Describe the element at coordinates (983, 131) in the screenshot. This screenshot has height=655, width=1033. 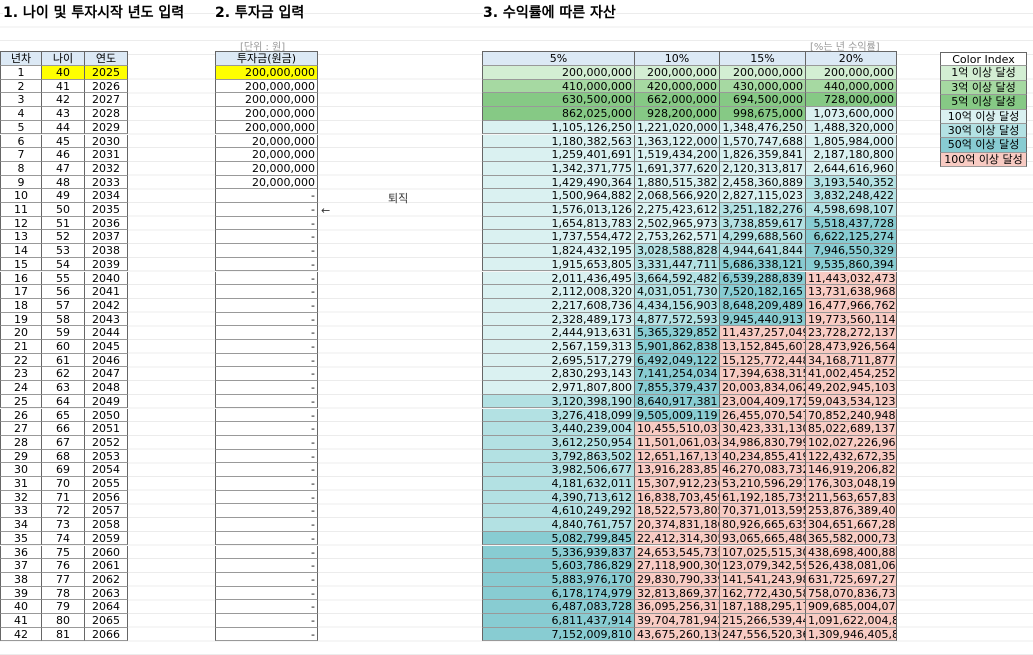
I see `legend-item: 30억 이상 달성` at that location.